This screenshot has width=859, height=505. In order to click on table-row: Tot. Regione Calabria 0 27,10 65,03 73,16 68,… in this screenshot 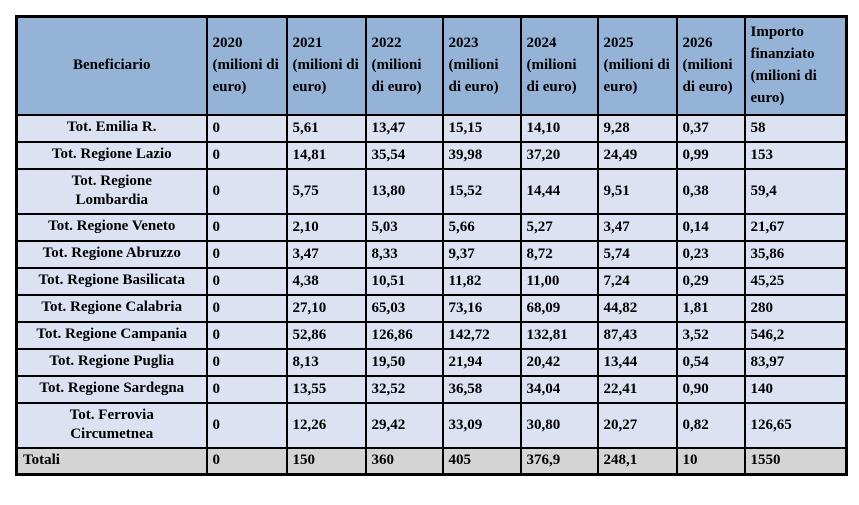, I will do `click(431, 308)`.